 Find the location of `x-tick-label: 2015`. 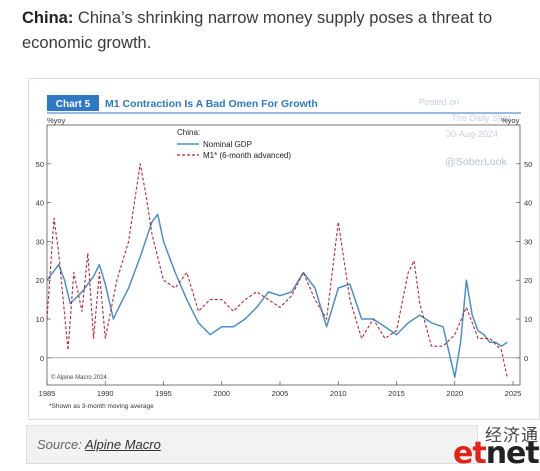

x-tick-label: 2015 is located at coordinates (396, 393).